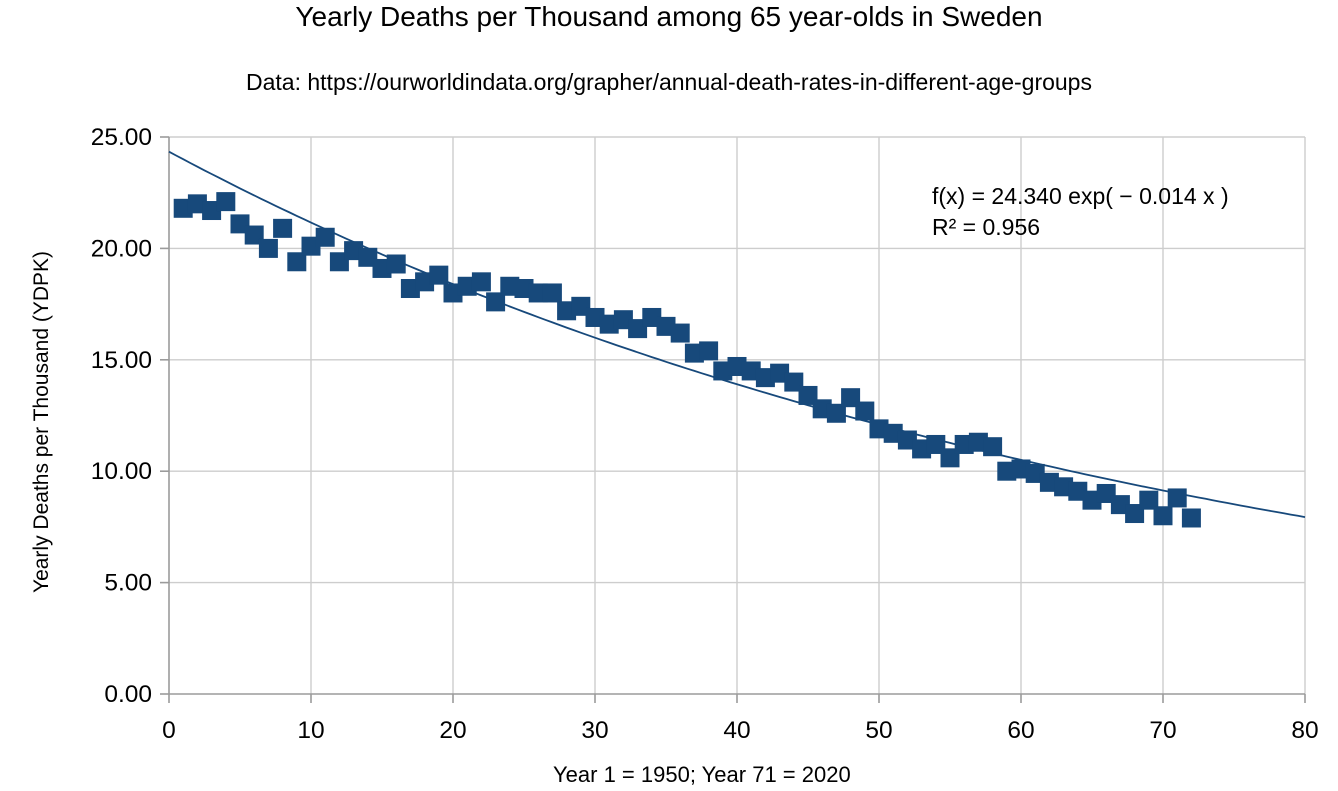 The image size is (1338, 791). I want to click on y-tick-label: 15.00, so click(121, 360).